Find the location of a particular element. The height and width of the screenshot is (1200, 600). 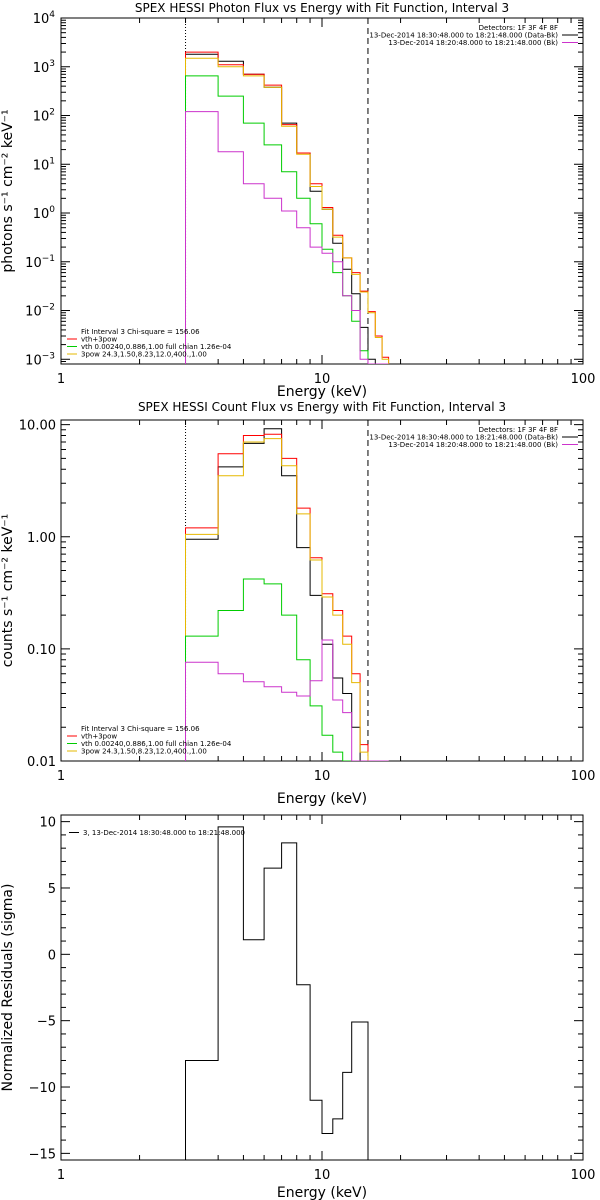

y-tick-label: 0.10 is located at coordinates (41, 650).